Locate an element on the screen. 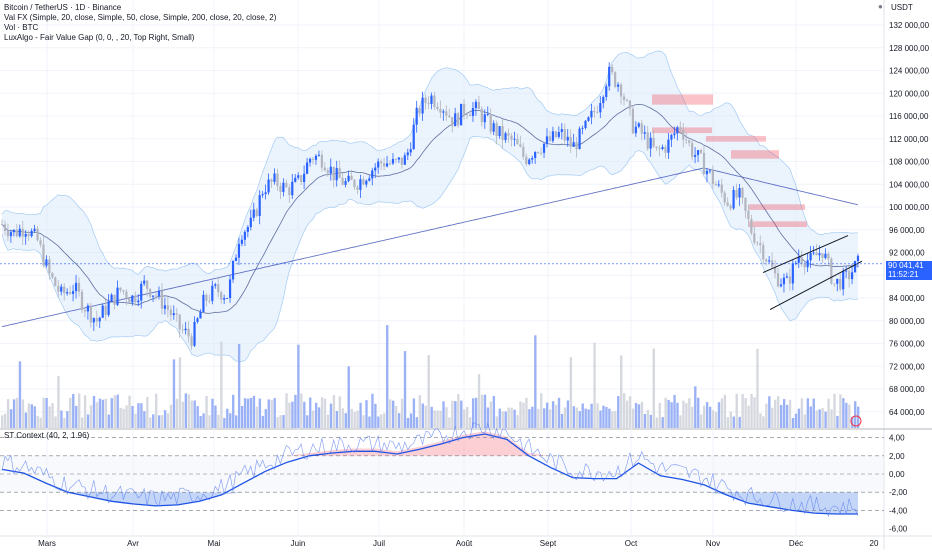 The image size is (932, 555). gear-icon: ● is located at coordinates (880, 6).